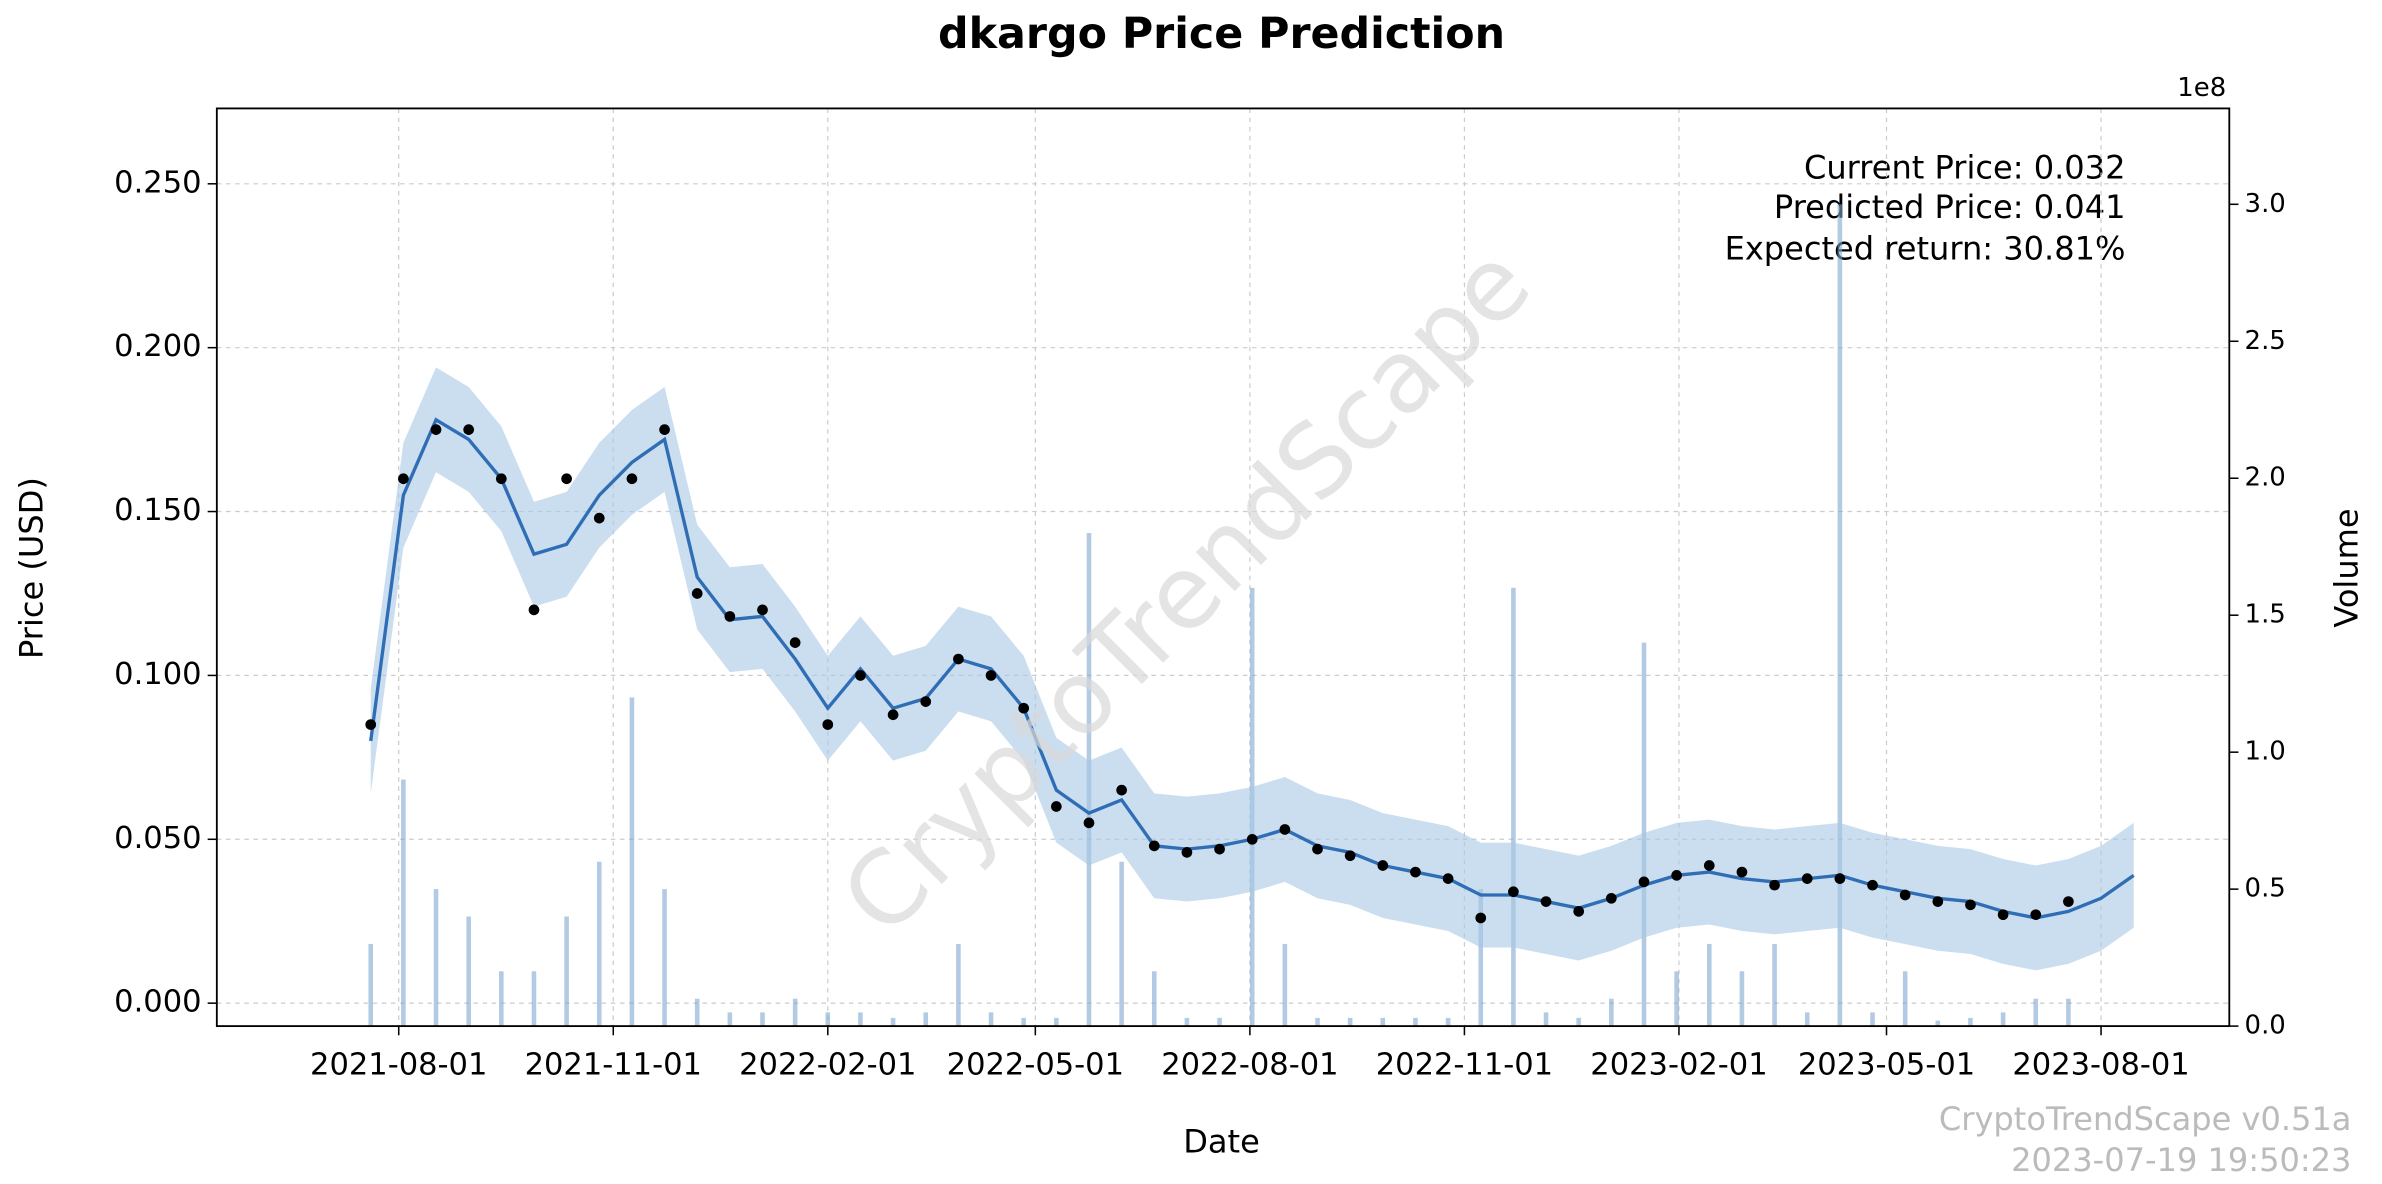 The width and height of the screenshot is (2382, 1184). Describe the element at coordinates (2265, 204) in the screenshot. I see `y2-tick-label: 3.0` at that location.